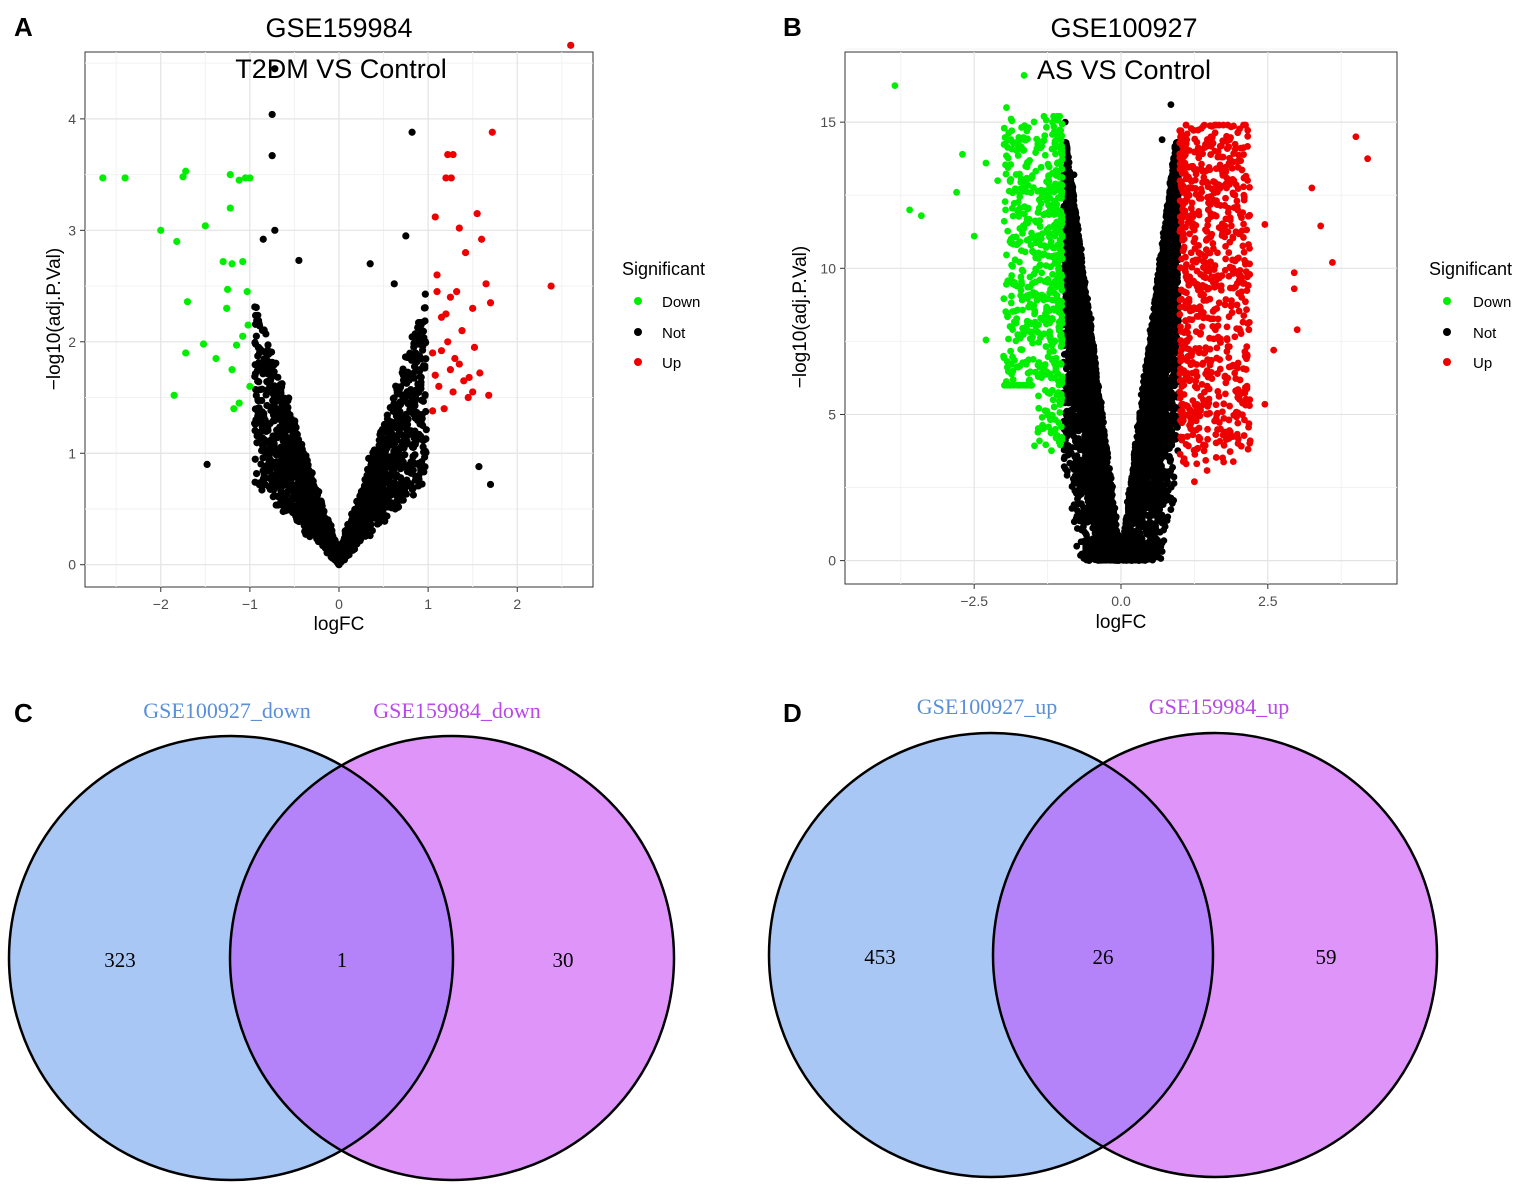  I want to click on ylabel-a: −log10(adj.P.Val), so click(54, 319).